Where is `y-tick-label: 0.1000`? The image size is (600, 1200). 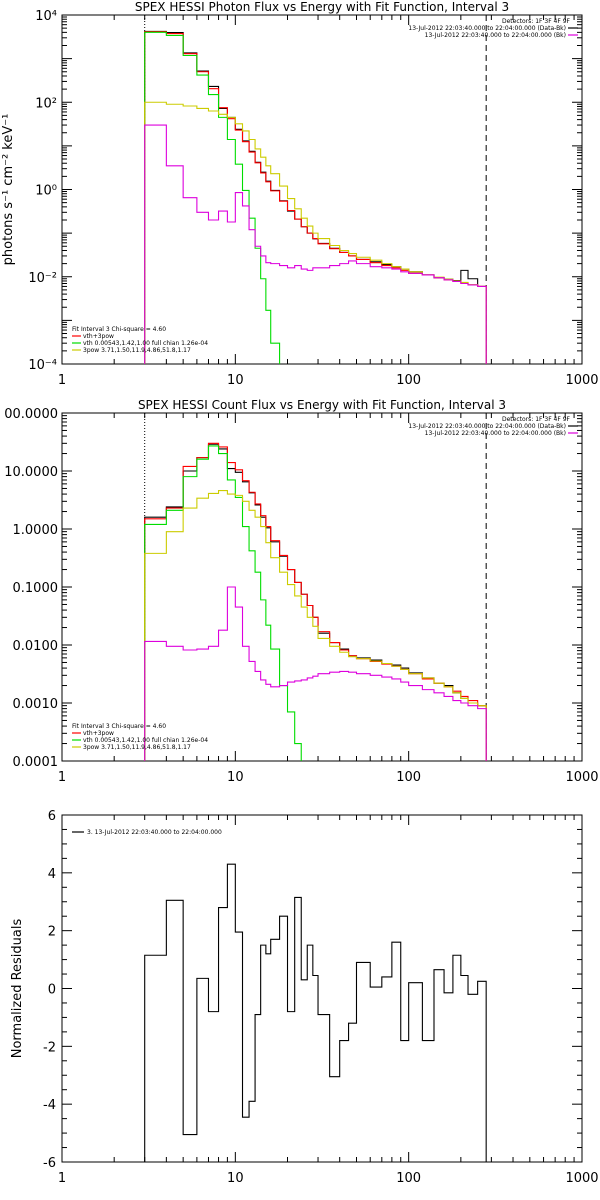
y-tick-label: 0.1000 is located at coordinates (36, 588).